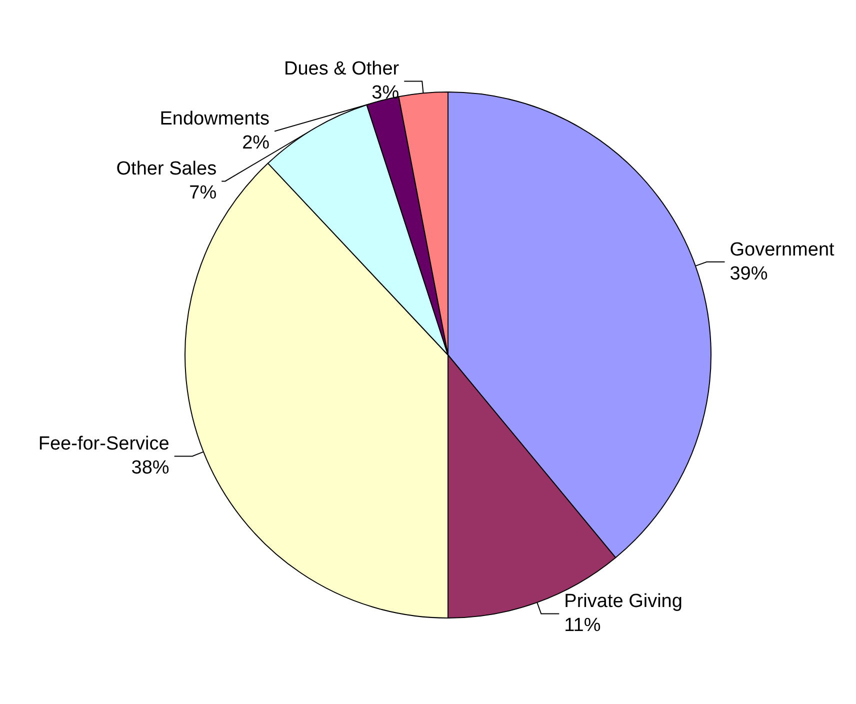 Image resolution: width=856 pixels, height=704 pixels. What do you see at coordinates (256, 143) in the screenshot?
I see `data-label: 2%` at bounding box center [256, 143].